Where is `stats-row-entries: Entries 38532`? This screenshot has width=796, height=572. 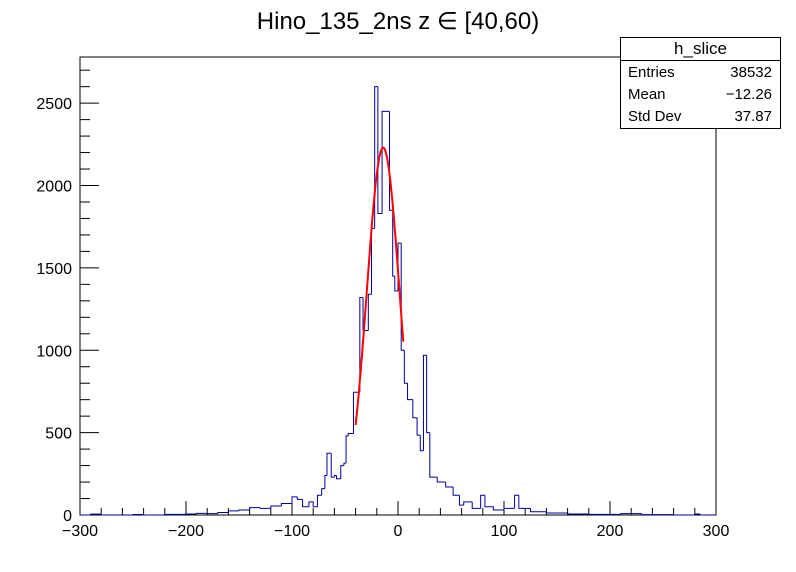 stats-row-entries: Entries 38532 is located at coordinates (700, 72).